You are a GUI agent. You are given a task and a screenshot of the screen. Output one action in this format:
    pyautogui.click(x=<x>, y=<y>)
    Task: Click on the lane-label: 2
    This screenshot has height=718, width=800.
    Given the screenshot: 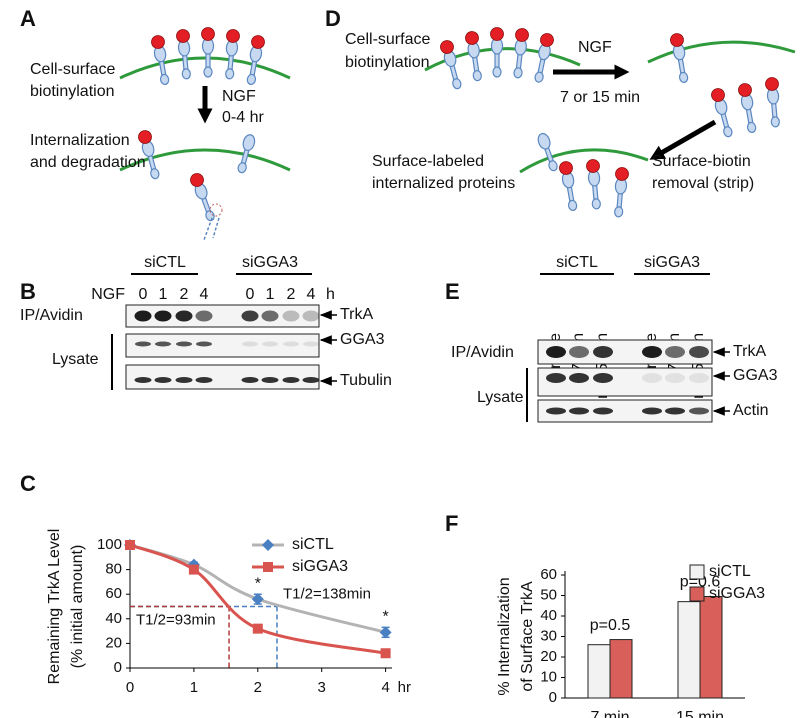 What is the action you would take?
    pyautogui.click(x=291, y=294)
    